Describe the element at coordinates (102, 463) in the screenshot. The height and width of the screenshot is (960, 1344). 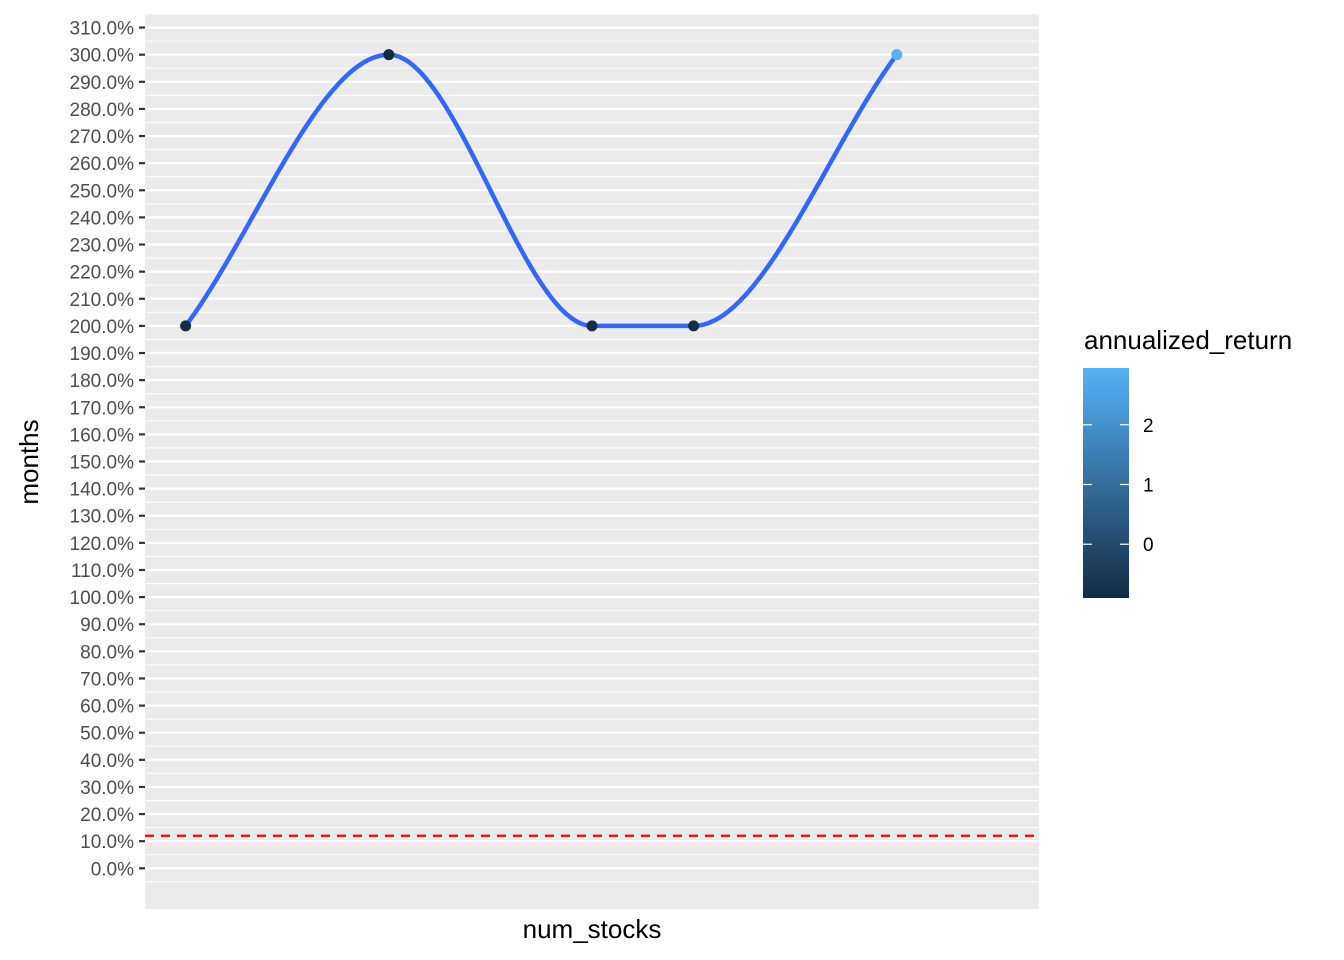
I see `y-tick-label: 150.0%` at that location.